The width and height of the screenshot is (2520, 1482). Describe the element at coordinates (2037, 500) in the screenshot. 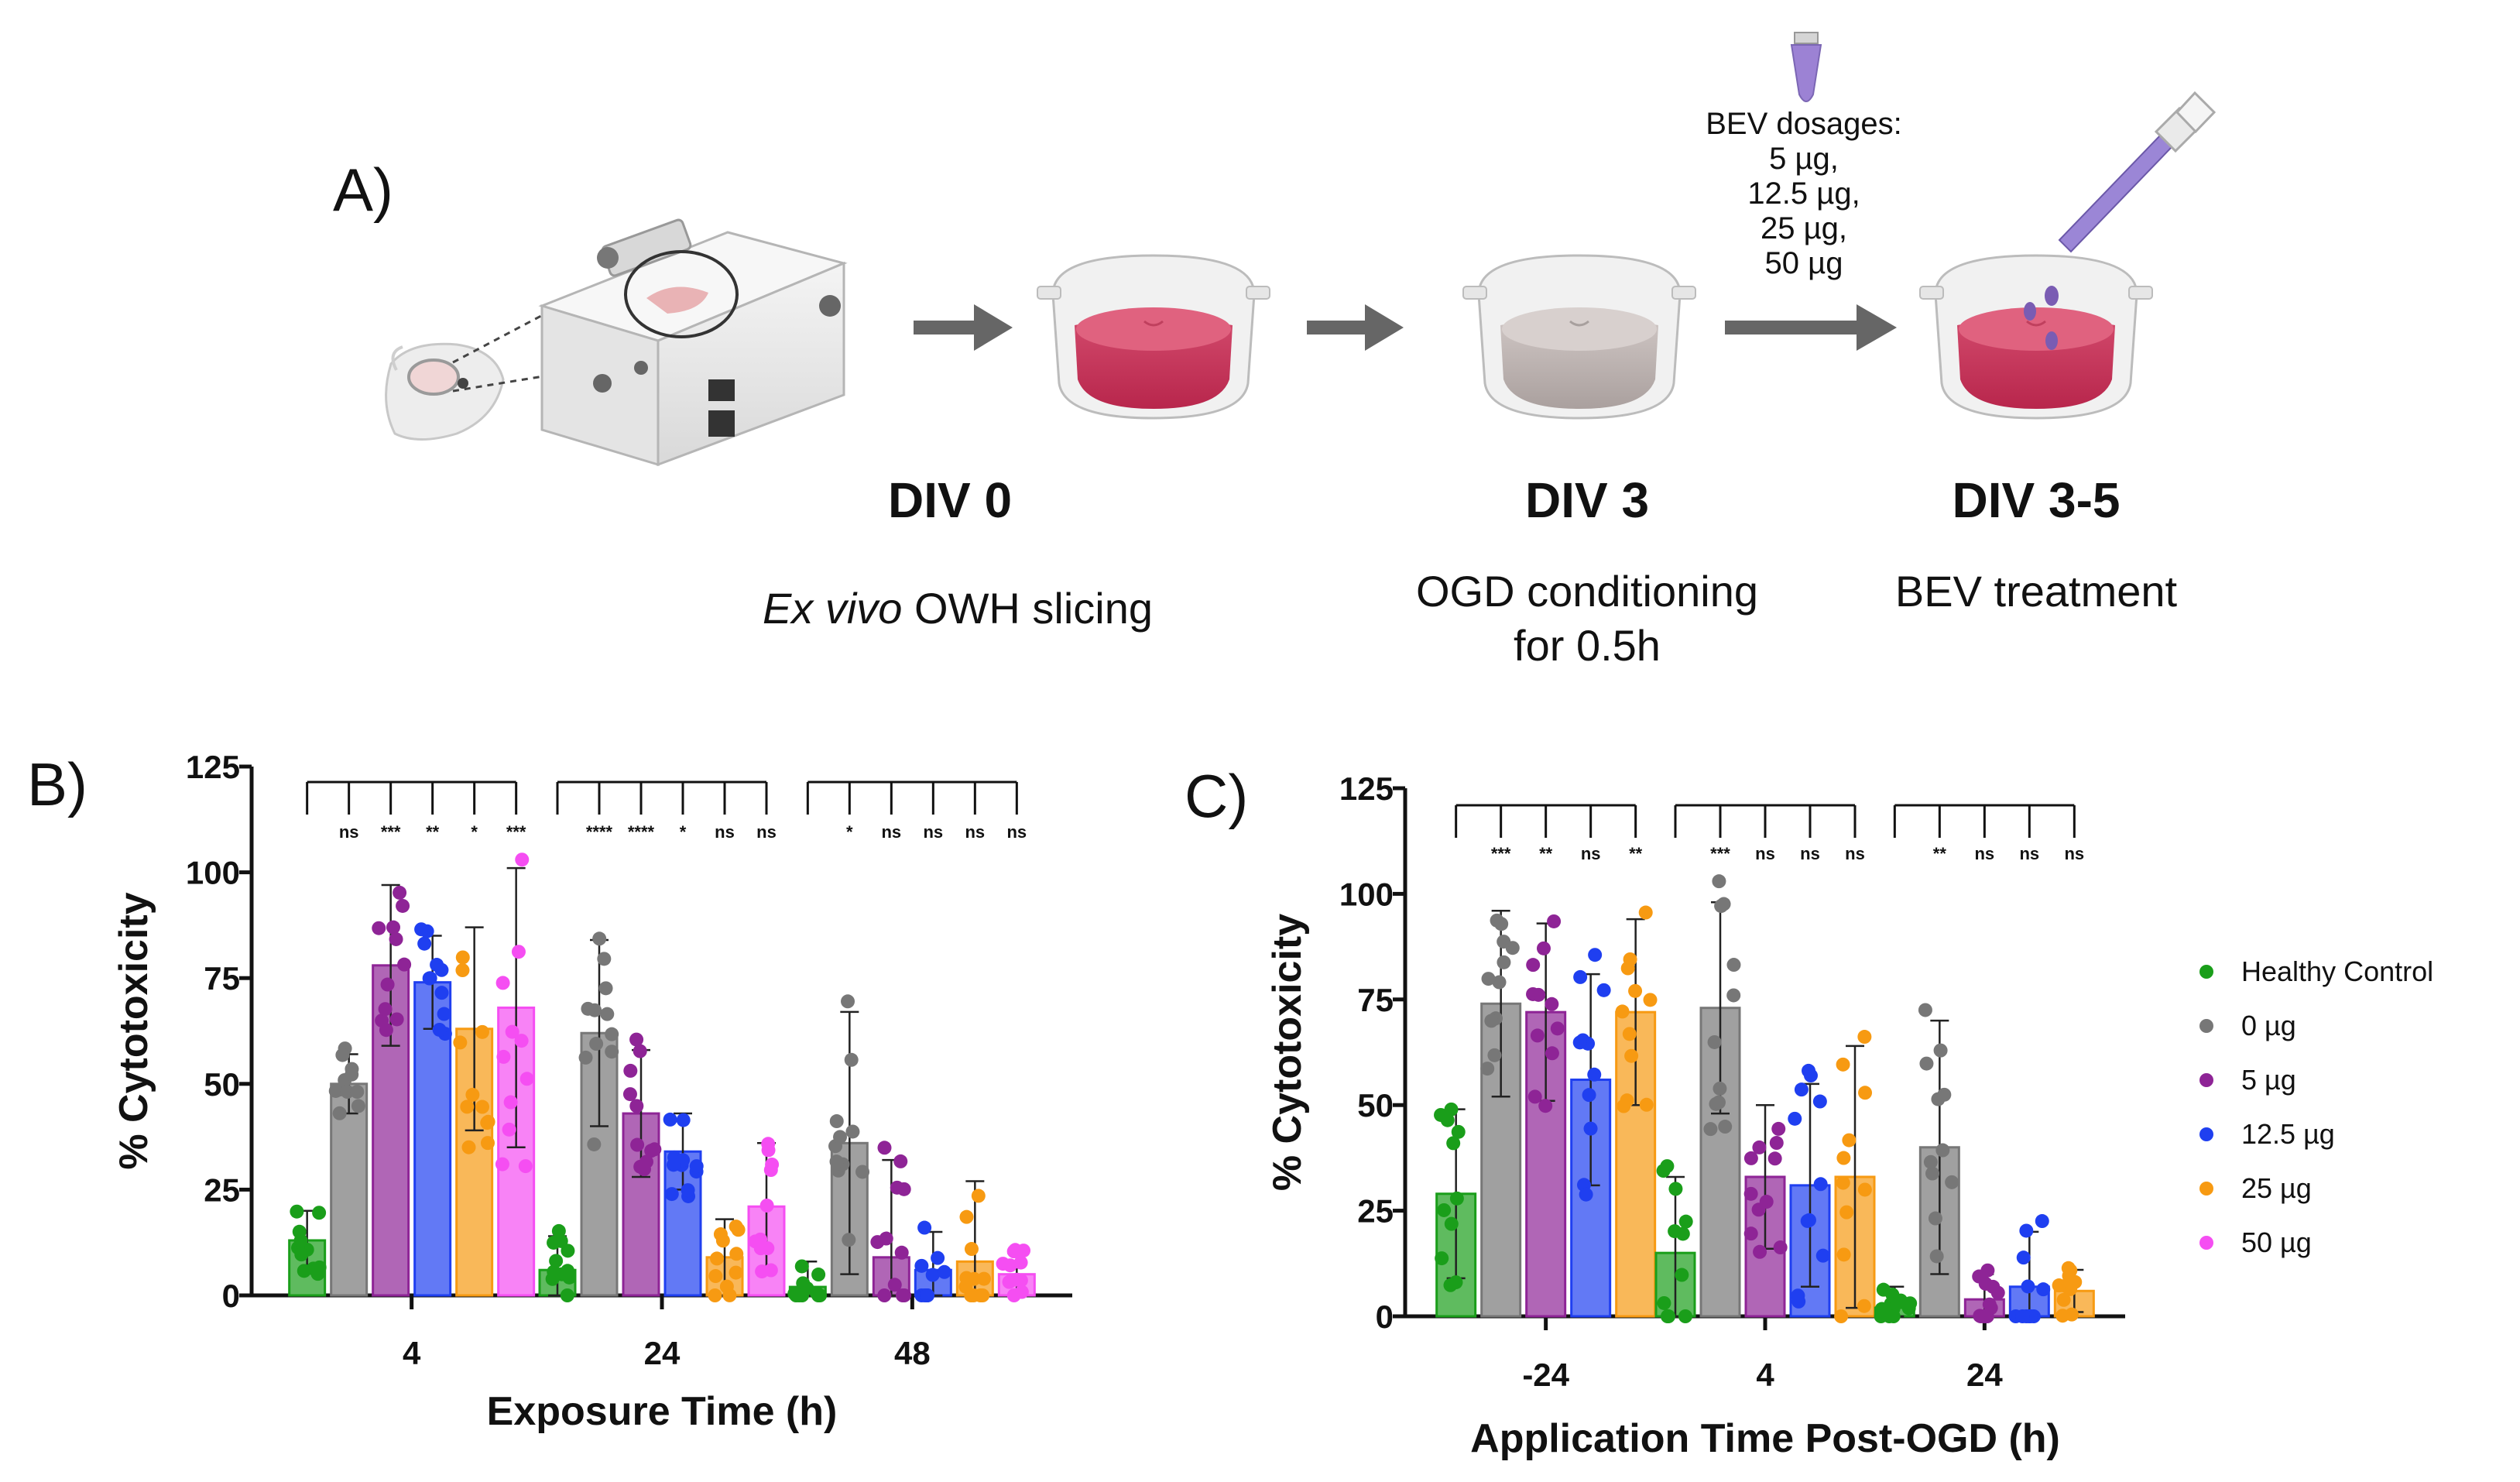

I see `stage-title-div35: DIV 3-5` at that location.